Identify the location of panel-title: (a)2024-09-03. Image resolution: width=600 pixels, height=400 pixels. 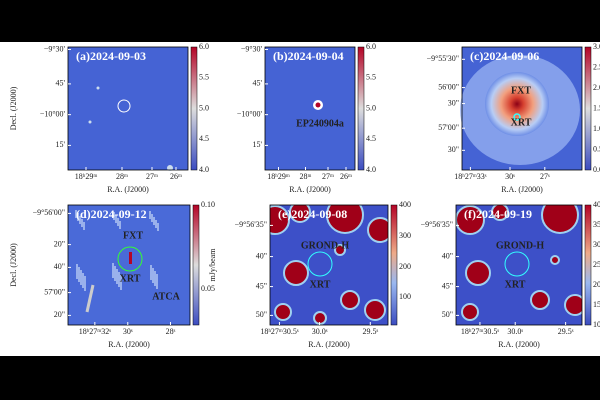
(111, 56).